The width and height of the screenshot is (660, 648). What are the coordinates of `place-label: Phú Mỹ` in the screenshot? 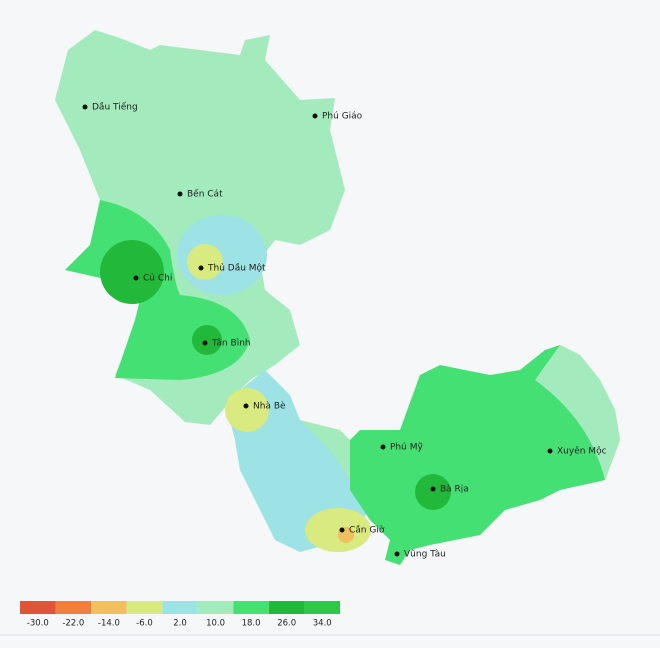 It's located at (406, 448).